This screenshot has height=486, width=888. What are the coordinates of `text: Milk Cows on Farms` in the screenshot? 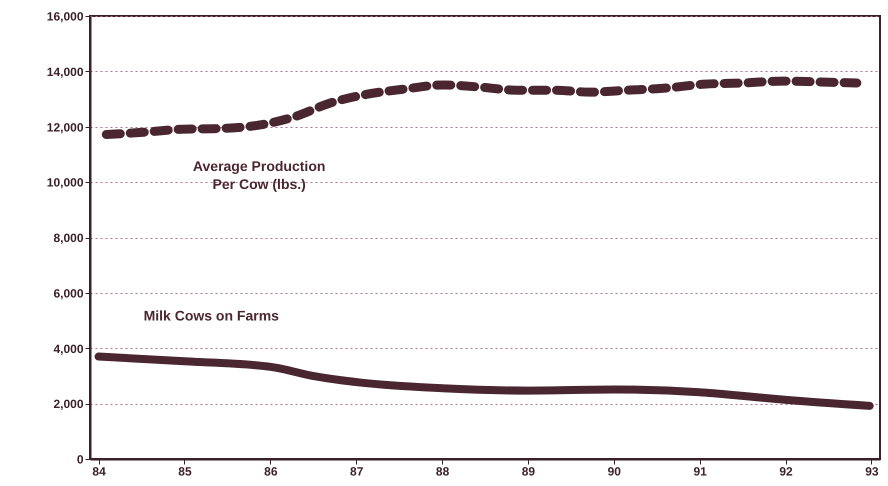 It's located at (212, 316).